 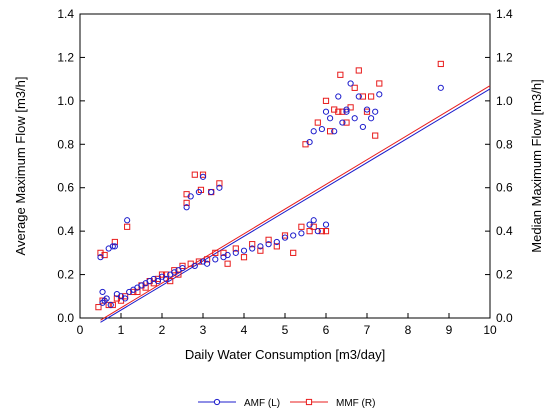 What do you see at coordinates (309, 402) in the screenshot?
I see `legend-mmf-marker` at bounding box center [309, 402].